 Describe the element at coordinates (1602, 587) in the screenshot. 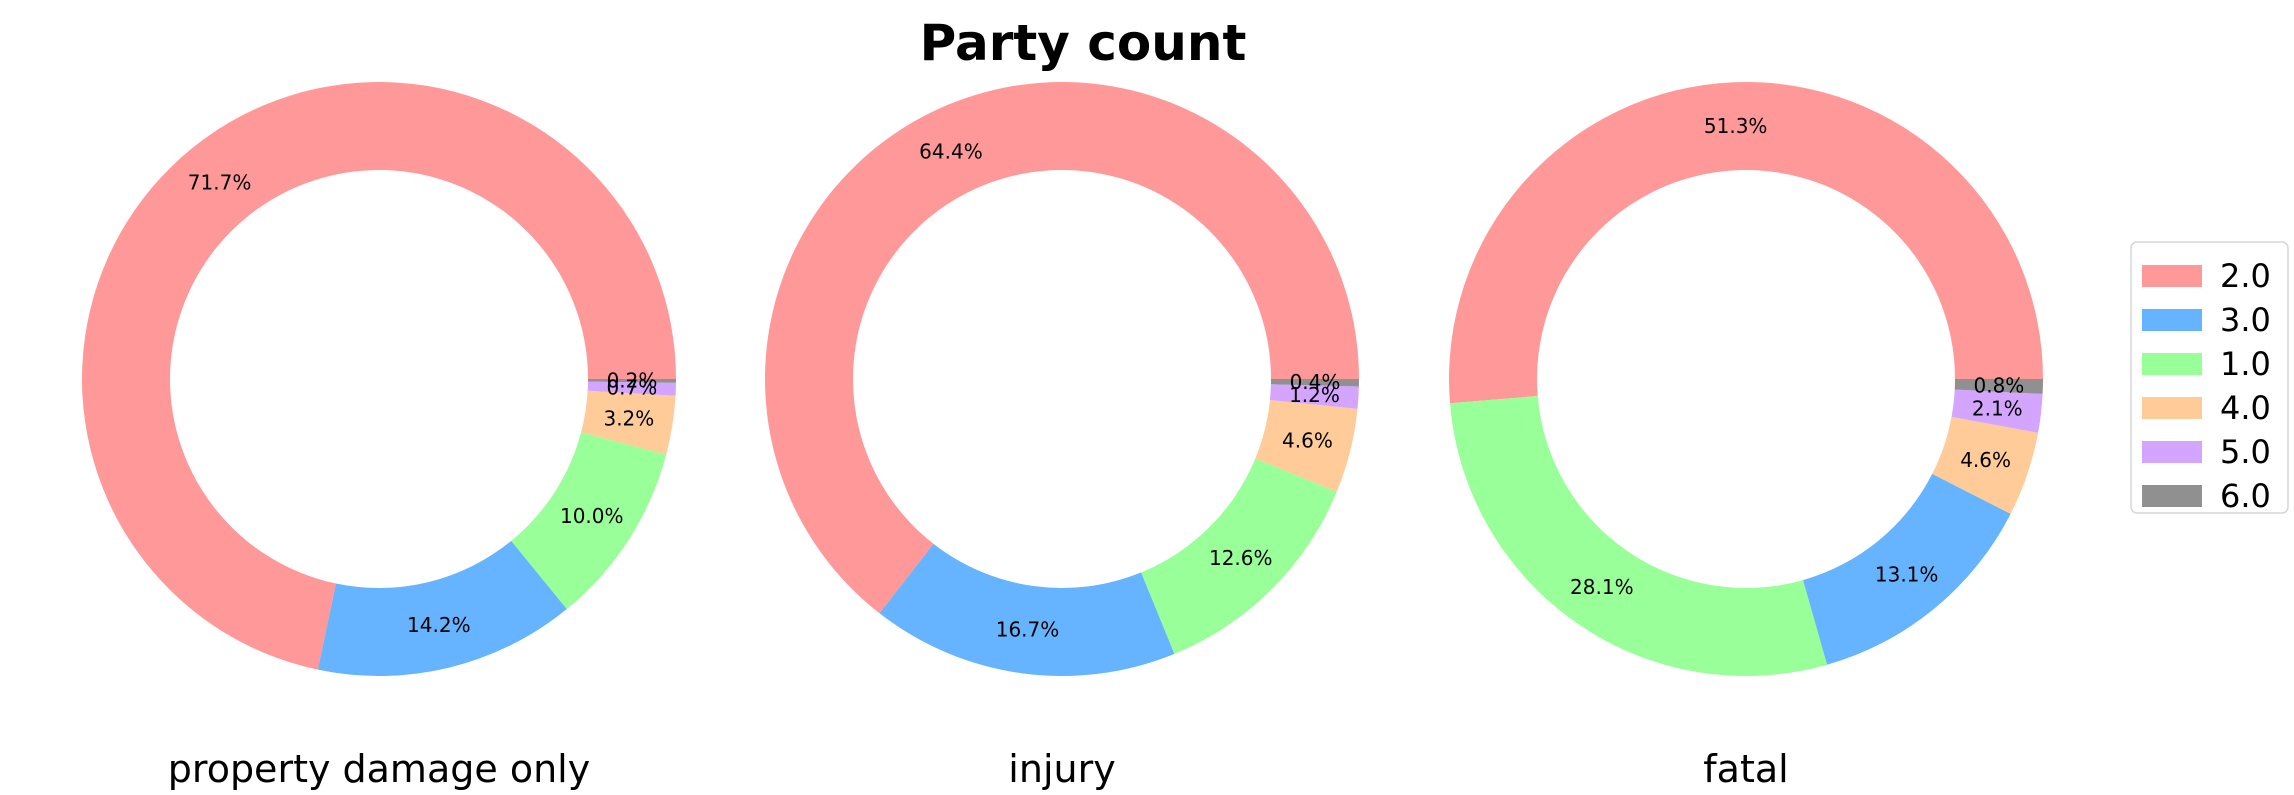

I see `slice-label: 28.1%` at that location.